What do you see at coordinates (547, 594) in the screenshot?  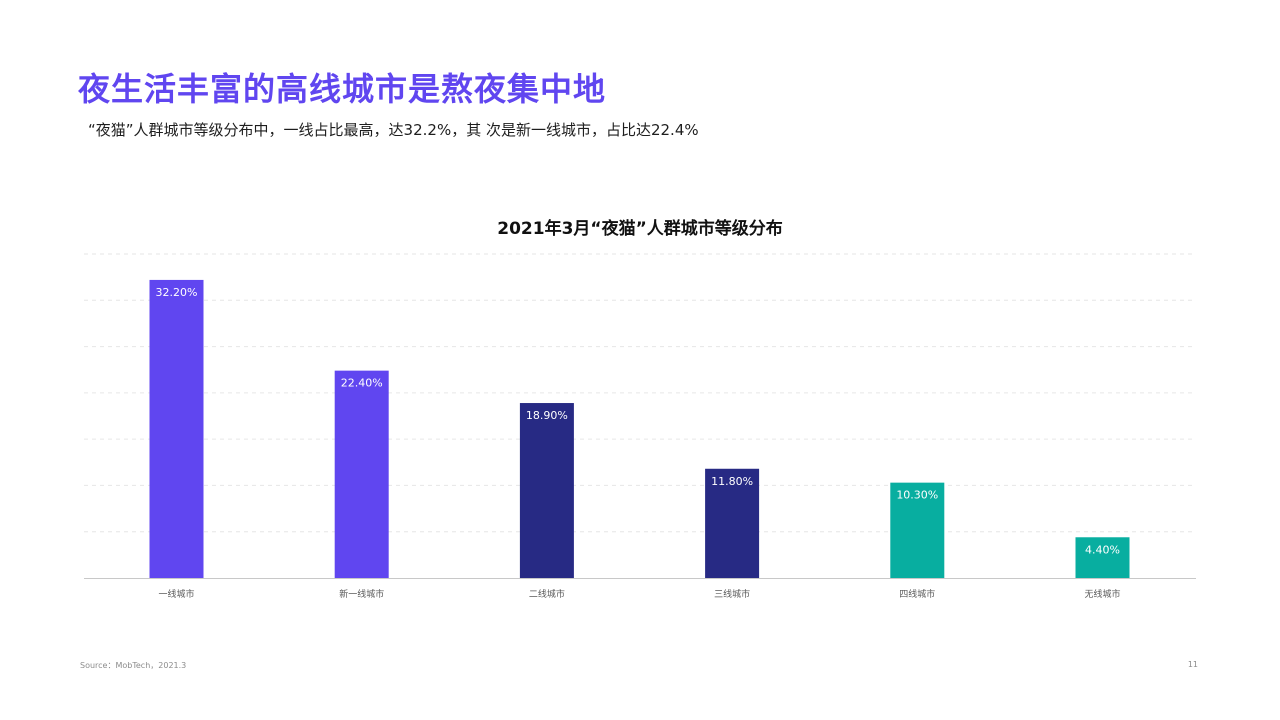 I see `category-label: 二线城市` at bounding box center [547, 594].